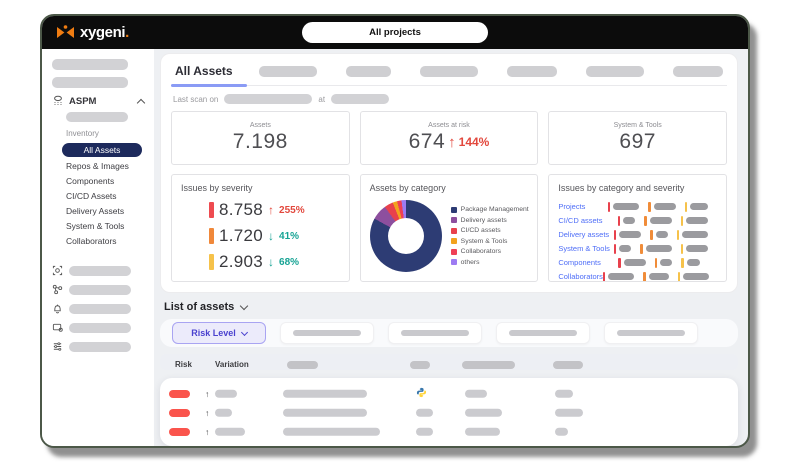 The height and width of the screenshot is (463, 800). I want to click on assets-table-body: ↑ ↑, so click(449, 412).